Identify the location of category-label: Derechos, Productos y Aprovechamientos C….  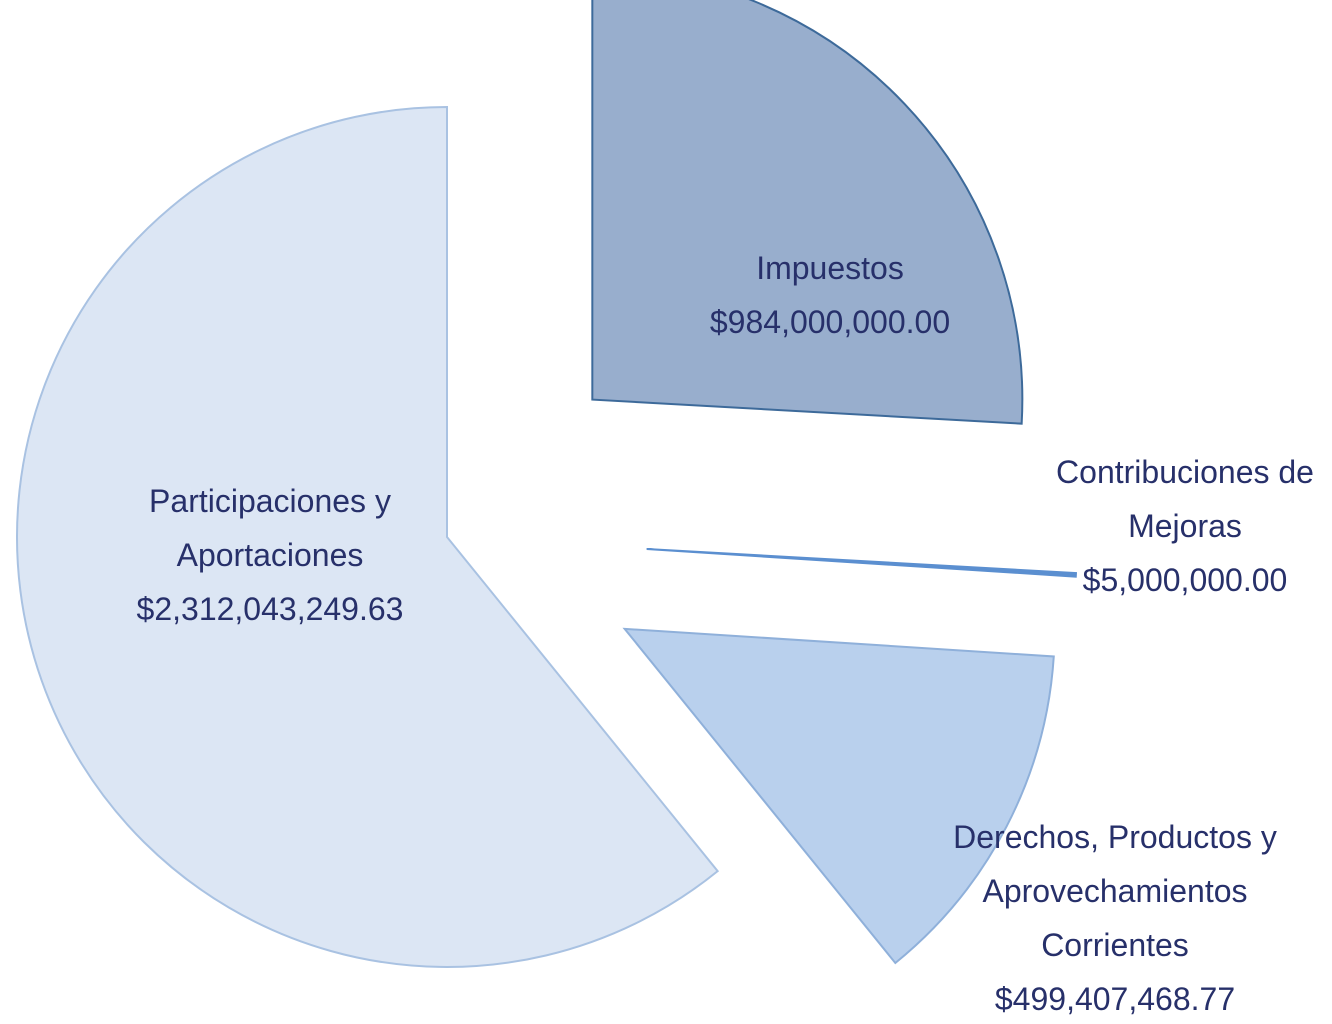
(1115, 891).